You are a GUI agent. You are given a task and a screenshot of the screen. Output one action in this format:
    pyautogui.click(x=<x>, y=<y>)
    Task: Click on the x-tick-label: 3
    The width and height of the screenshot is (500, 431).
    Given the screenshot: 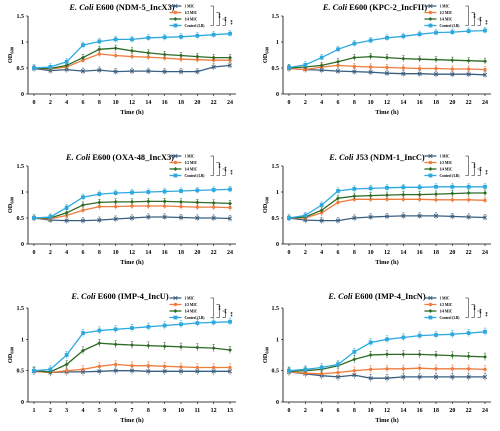 What is the action you would take?
    pyautogui.click(x=66, y=411)
    